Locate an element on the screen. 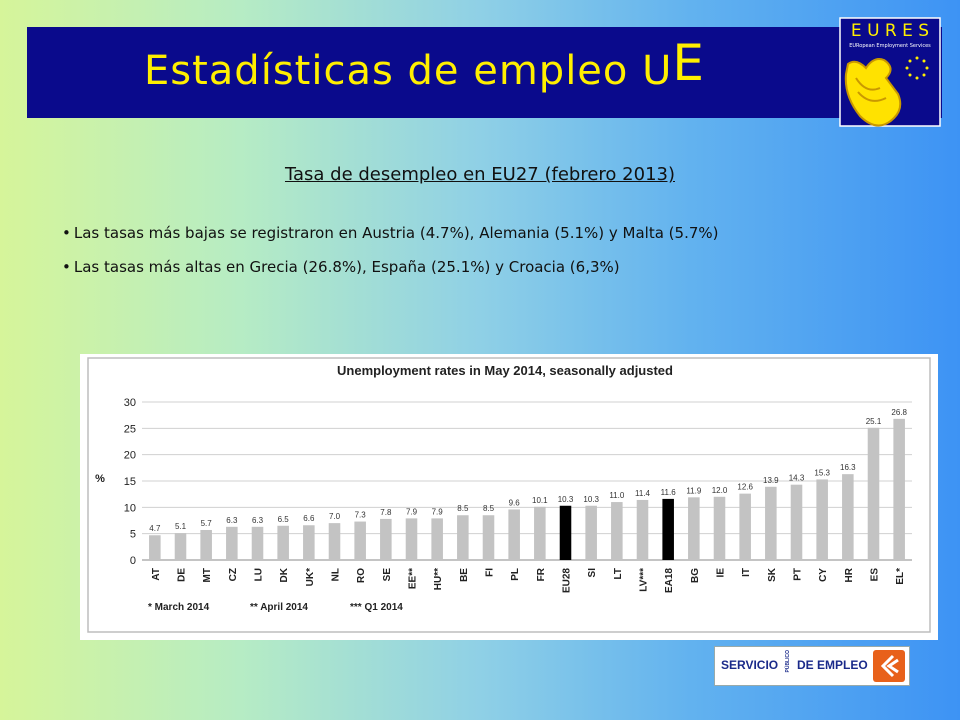 The width and height of the screenshot is (960, 720). x-tick-label: AT is located at coordinates (156, 574).